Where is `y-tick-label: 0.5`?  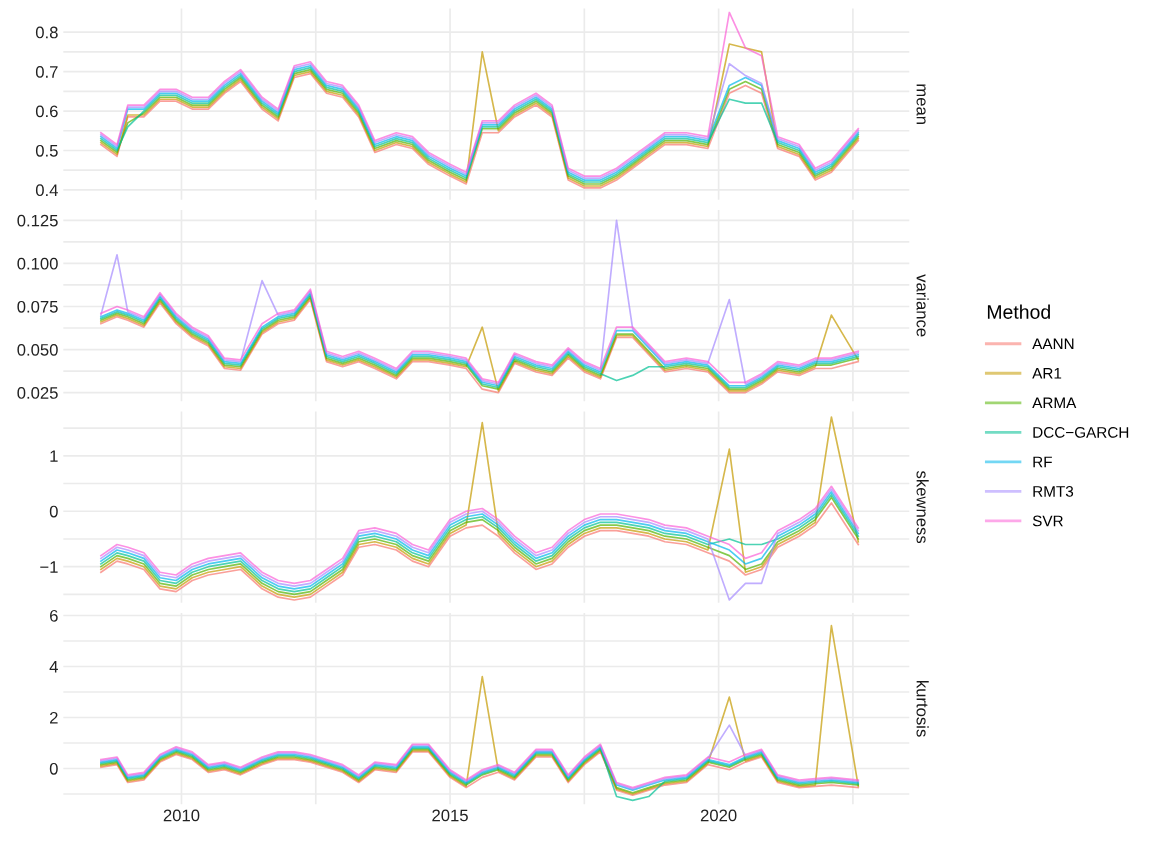
y-tick-label: 0.5 is located at coordinates (46, 150).